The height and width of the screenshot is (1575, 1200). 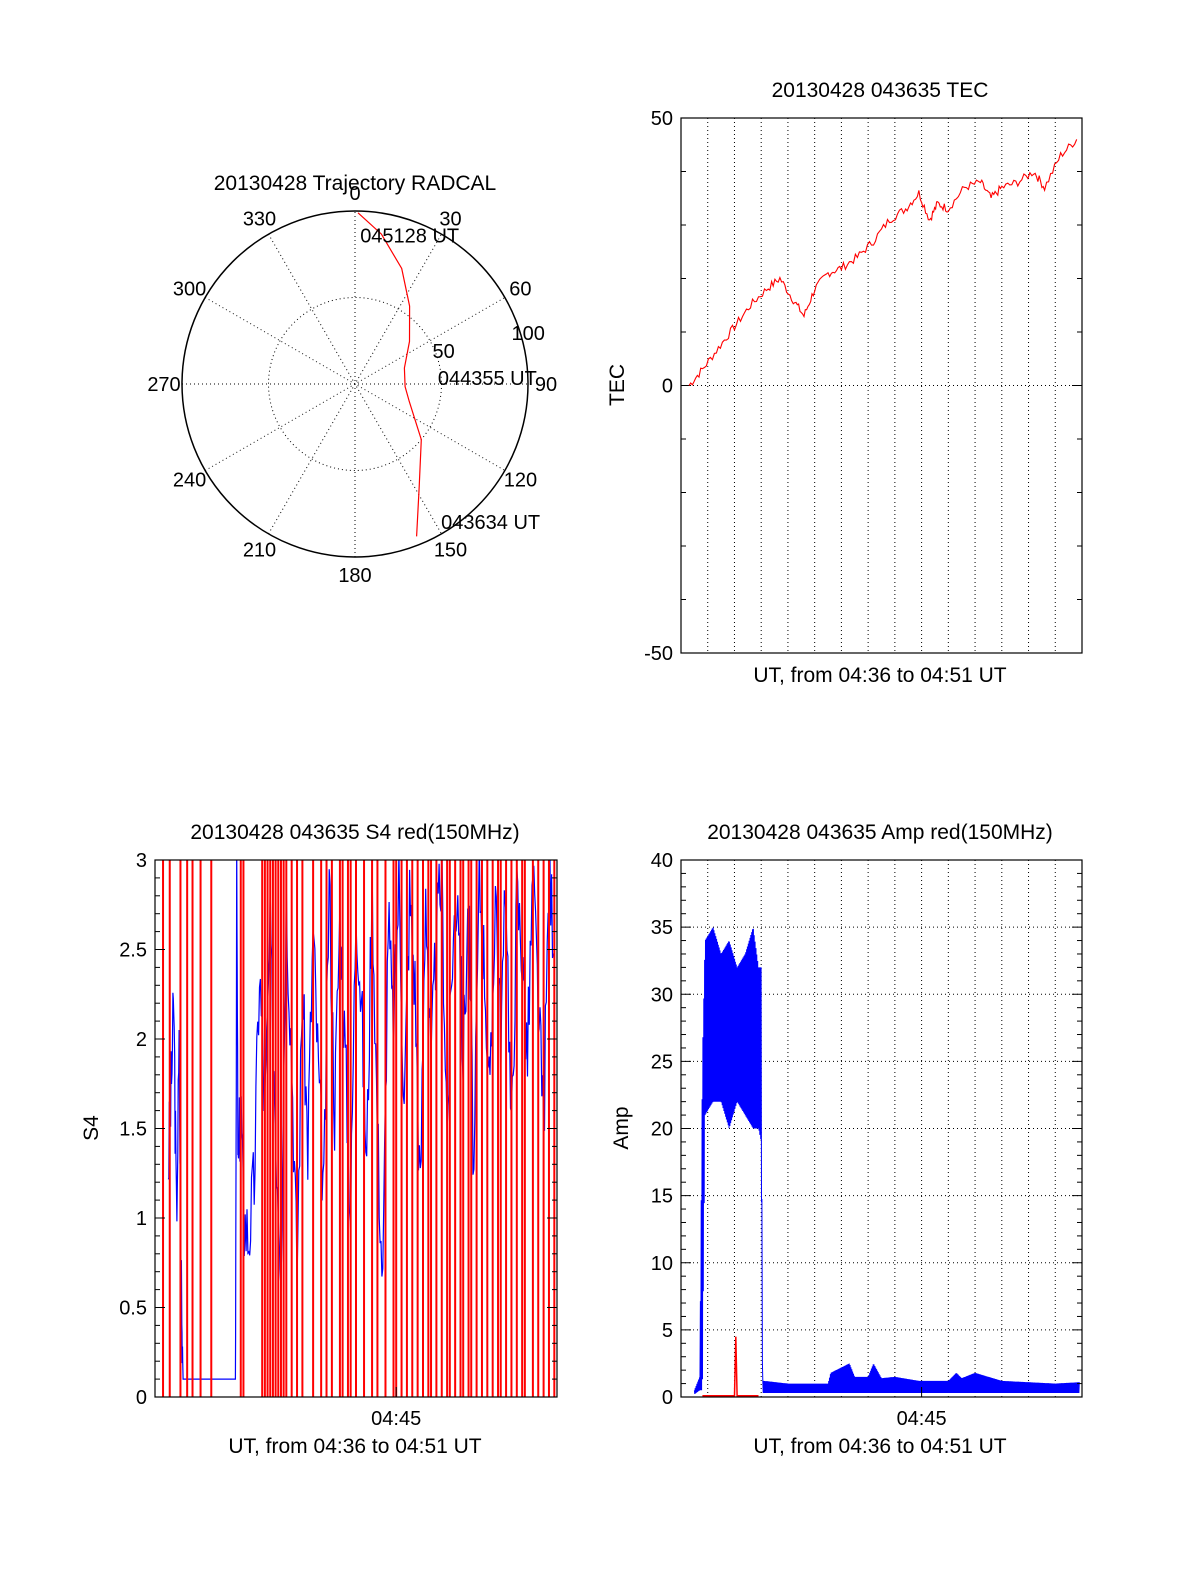 What do you see at coordinates (662, 861) in the screenshot?
I see `amp-ytick-label: 40` at bounding box center [662, 861].